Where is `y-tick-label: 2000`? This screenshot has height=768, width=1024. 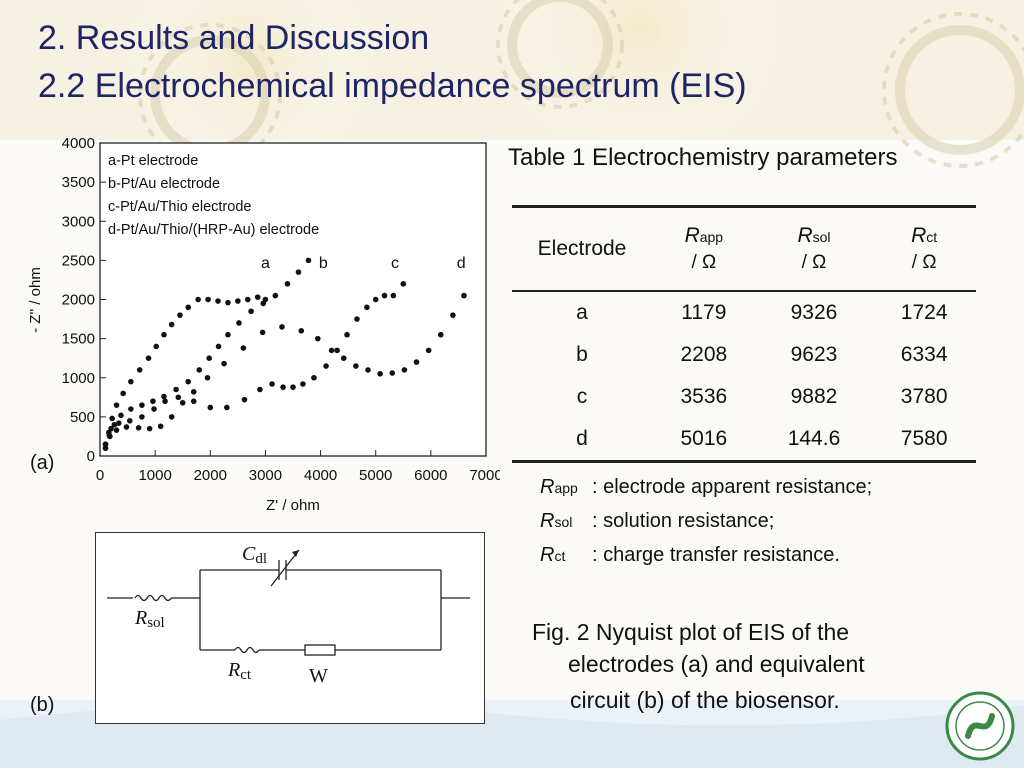
y-tick-label: 2000 is located at coordinates (78, 300).